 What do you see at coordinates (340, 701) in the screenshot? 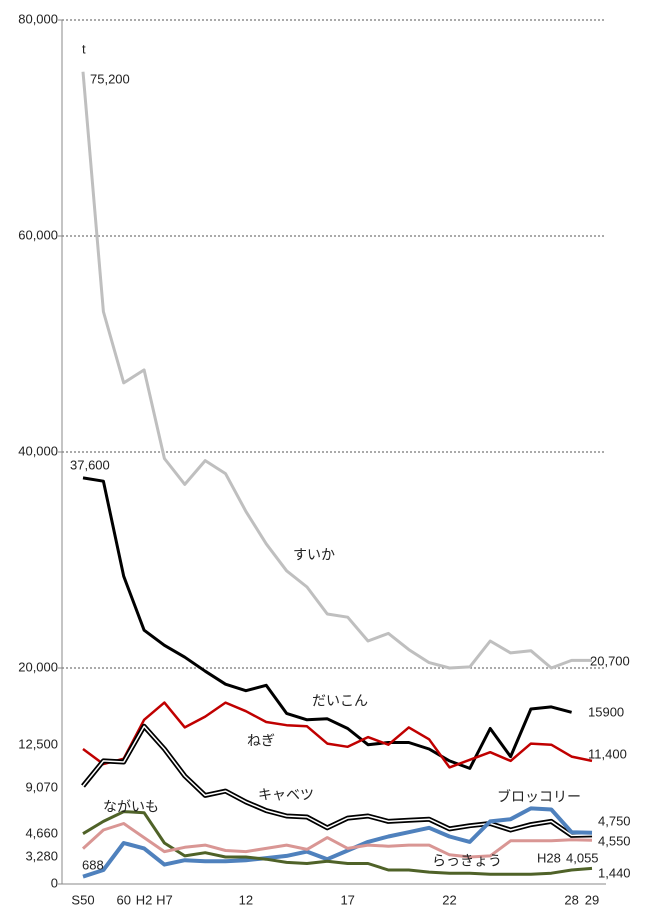
I see `series-label: だいこん` at bounding box center [340, 701].